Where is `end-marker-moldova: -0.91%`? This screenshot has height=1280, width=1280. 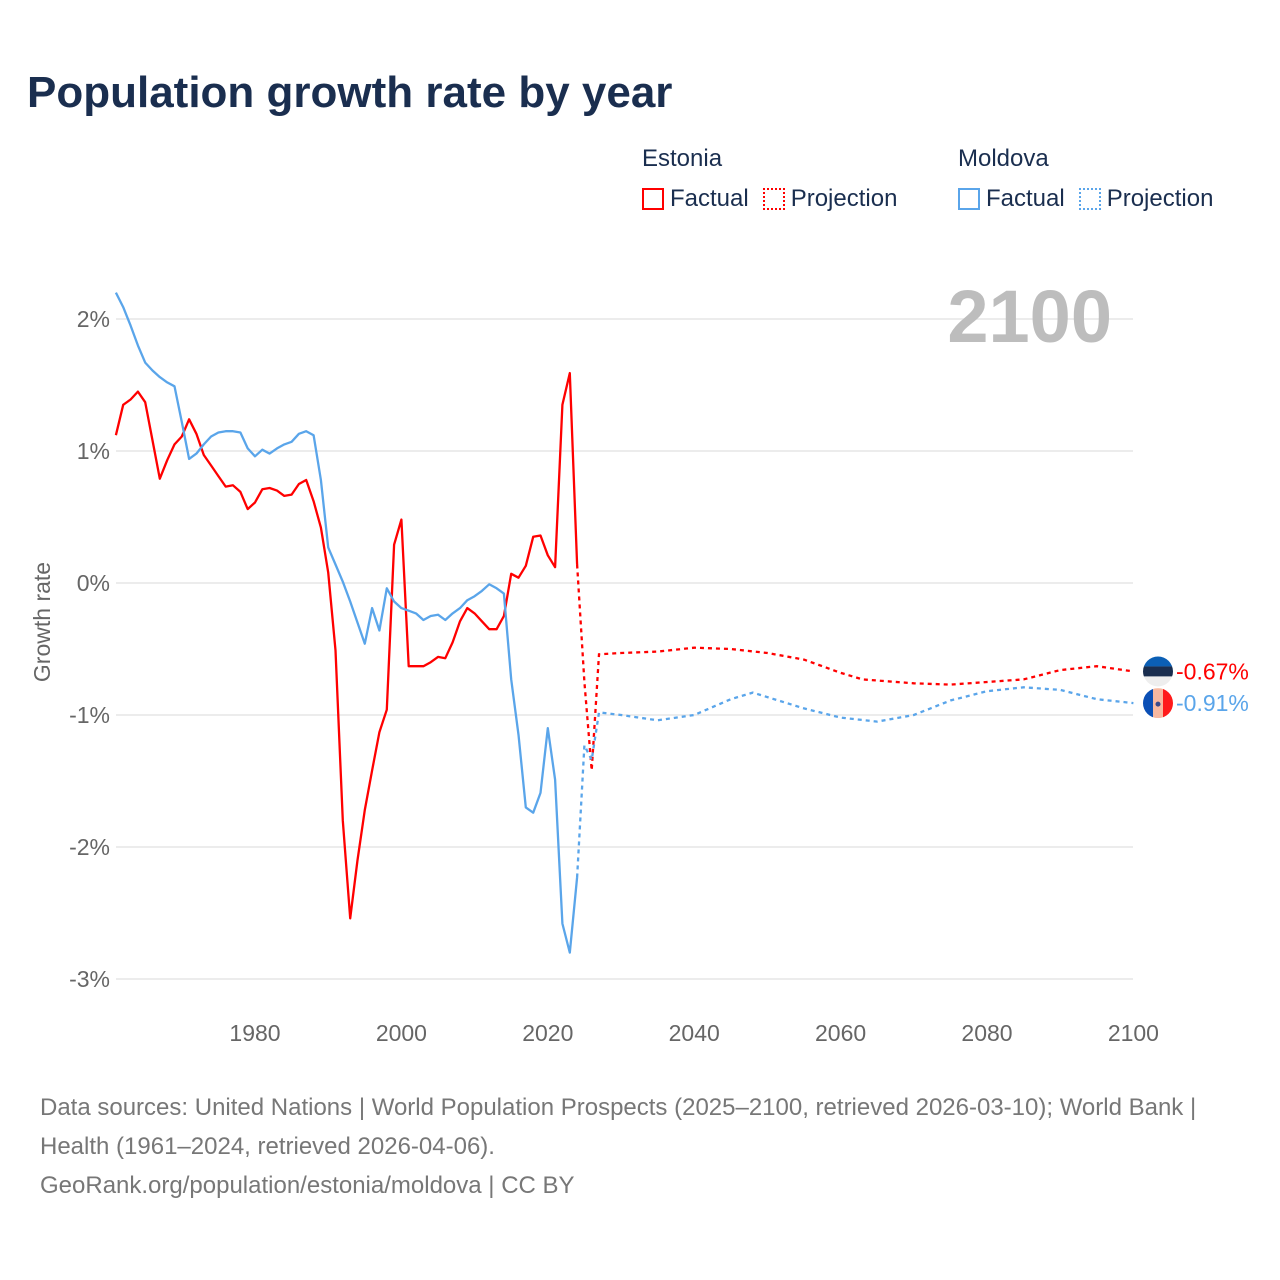 end-marker-moldova: -0.91% is located at coordinates (1196, 703).